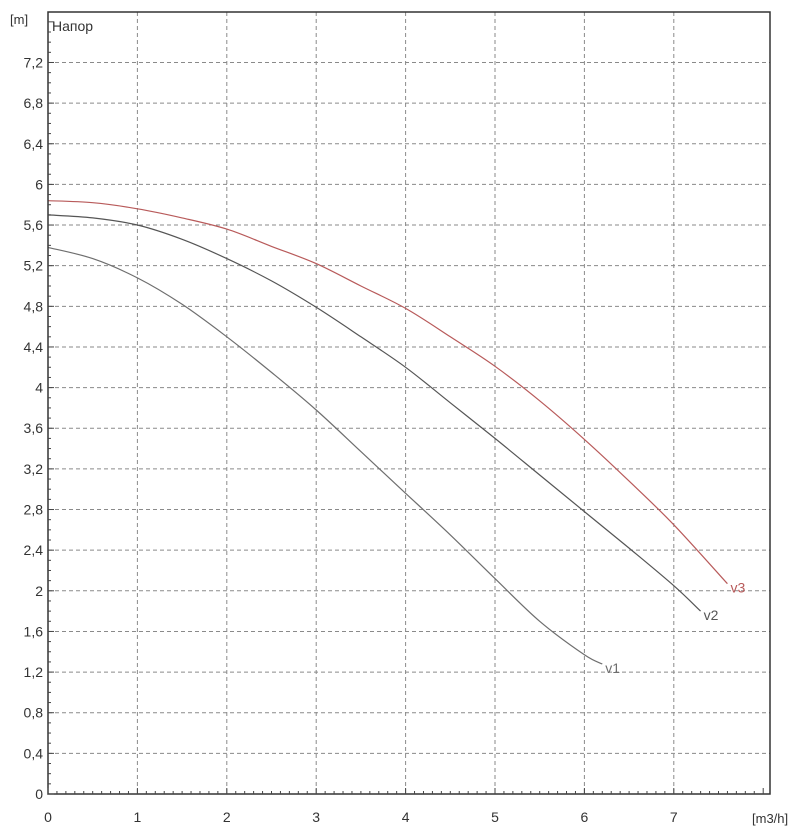  Describe the element at coordinates (406, 817) in the screenshot. I see `x-tick-label: 4` at that location.